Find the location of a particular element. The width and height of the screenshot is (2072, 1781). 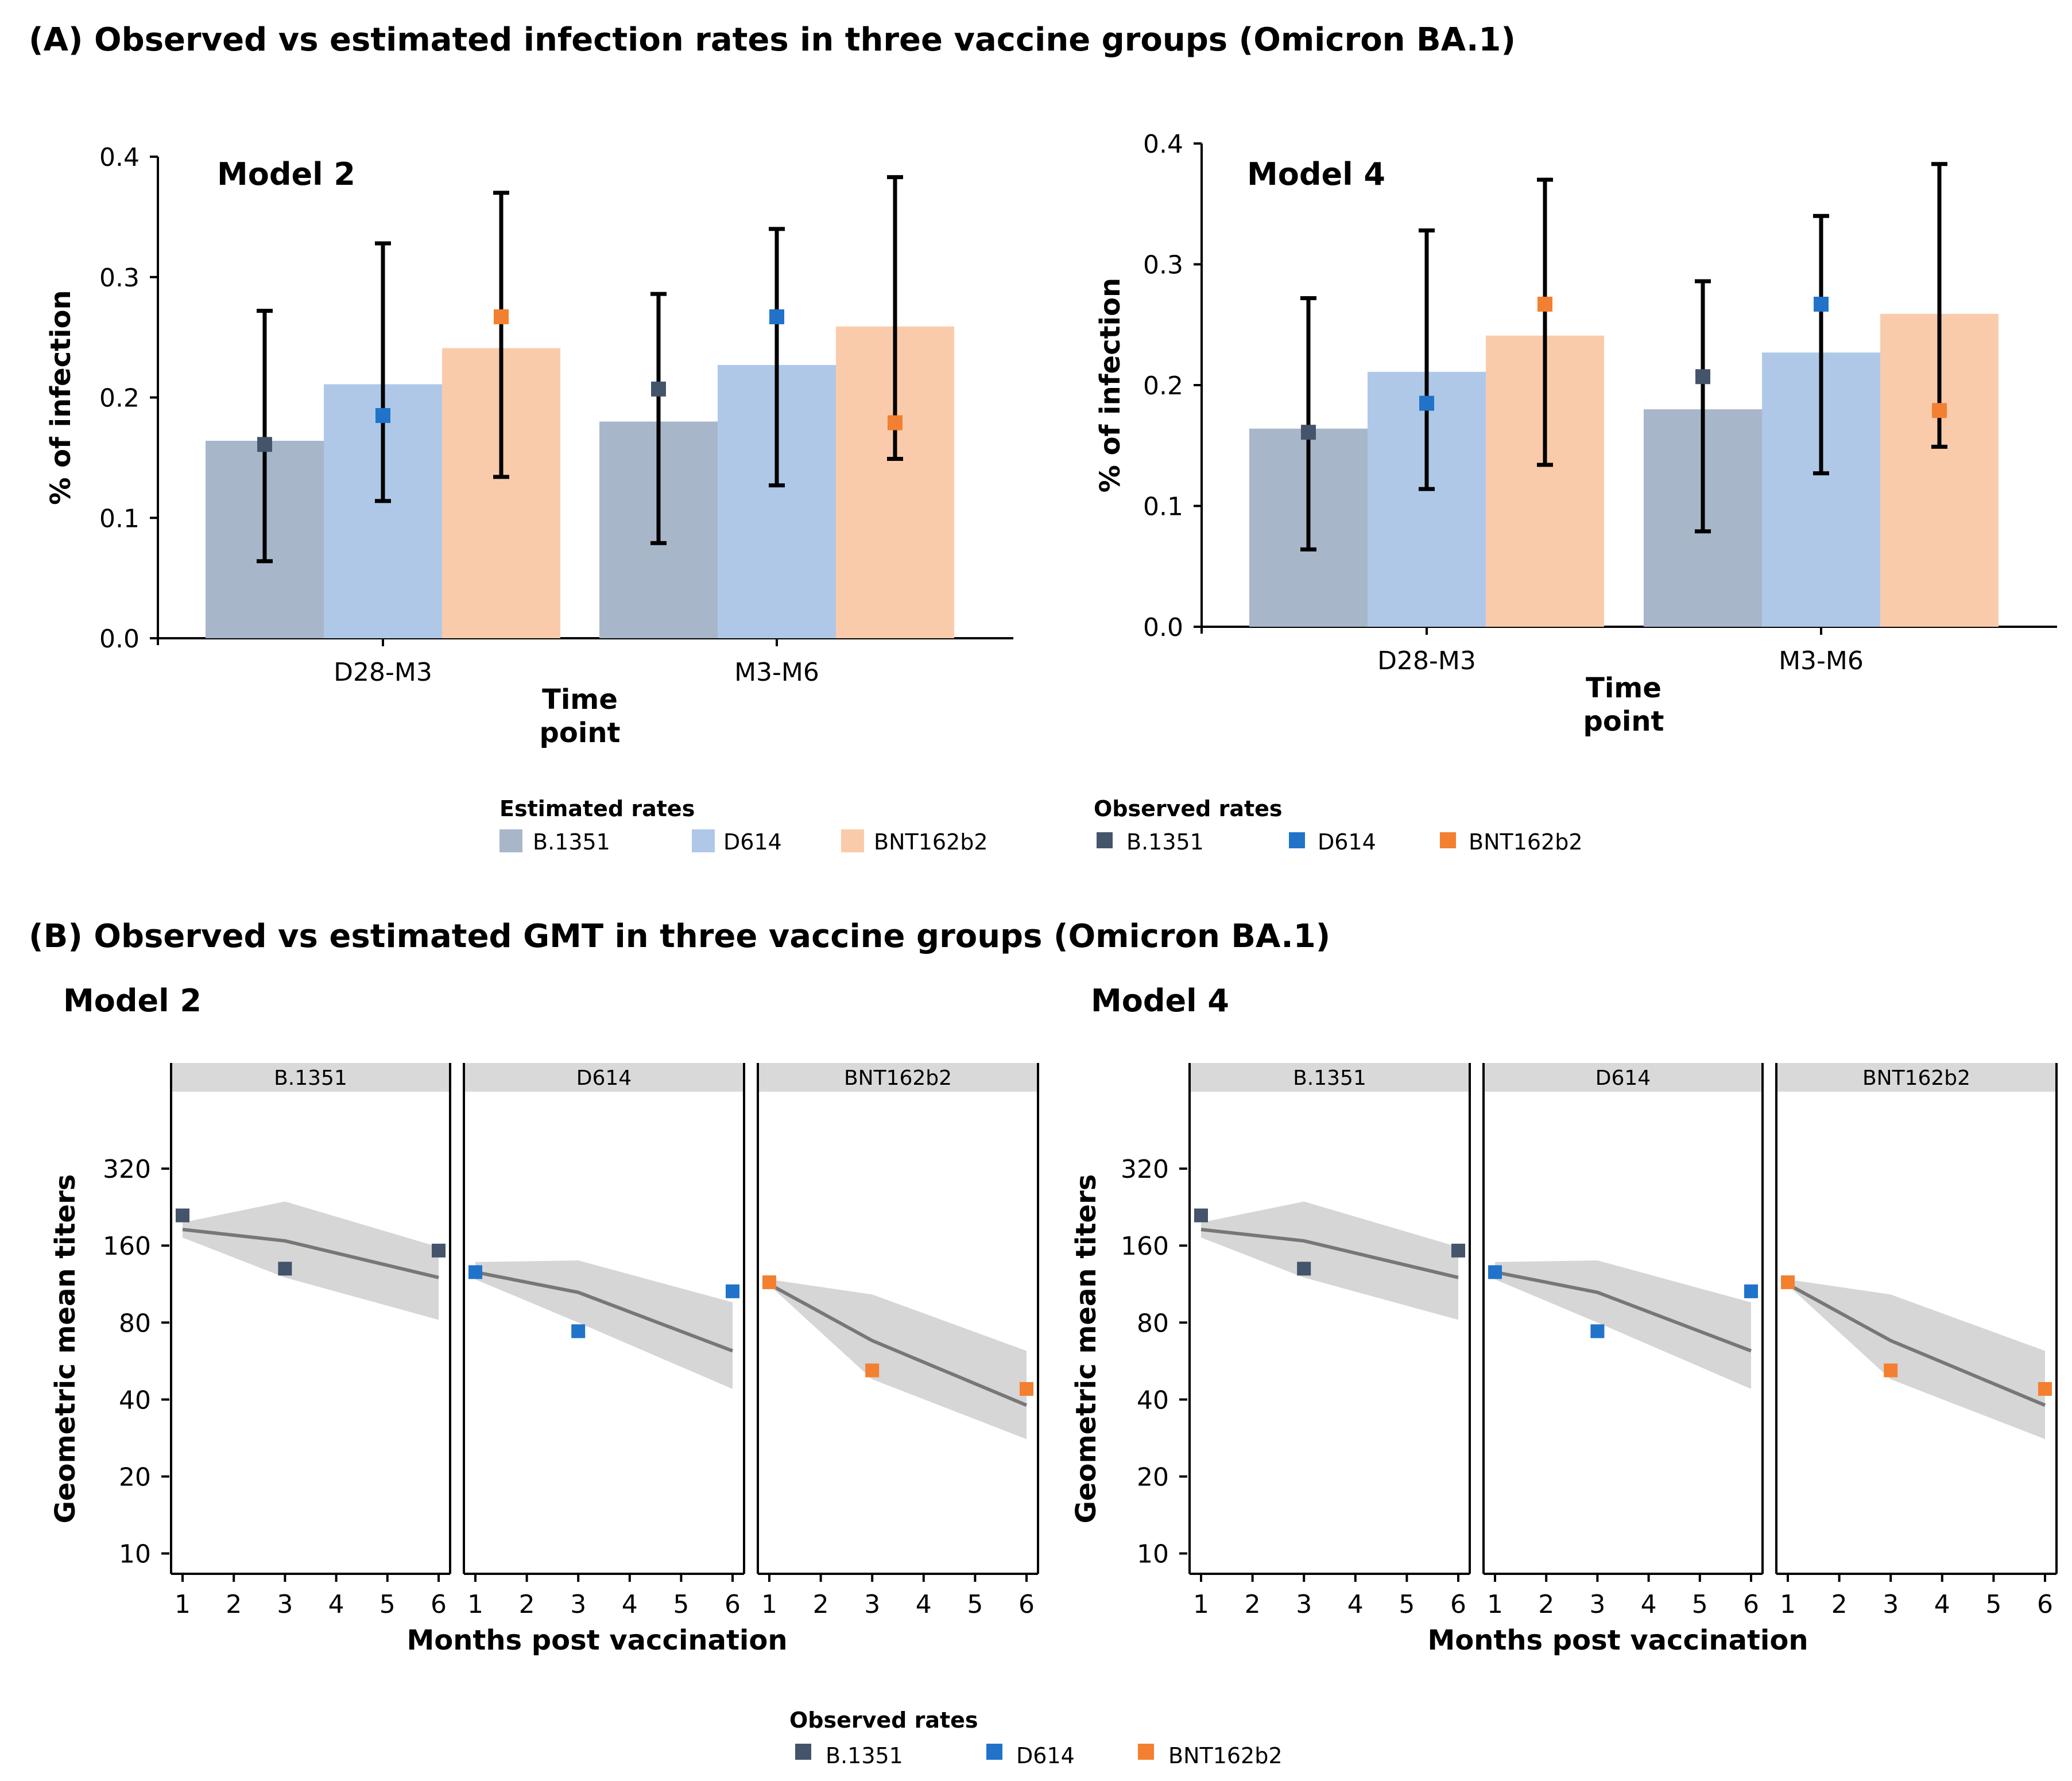

legend-b-obs-bnt162b2-swatch is located at coordinates (1146, 1752).